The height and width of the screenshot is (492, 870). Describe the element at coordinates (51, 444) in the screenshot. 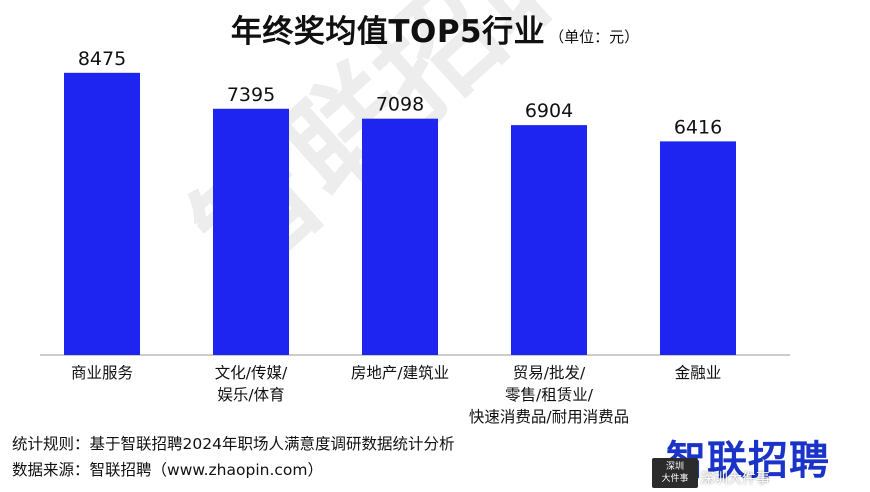

I see `footer-rule-label: 统计规则：` at that location.